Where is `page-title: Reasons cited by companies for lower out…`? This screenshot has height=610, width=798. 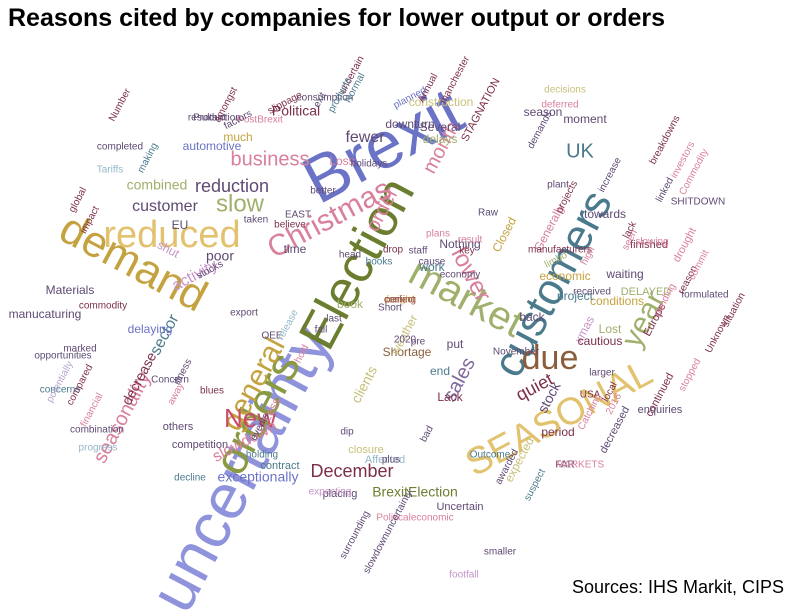
page-title: Reasons cited by companies for lower out… is located at coordinates (337, 18).